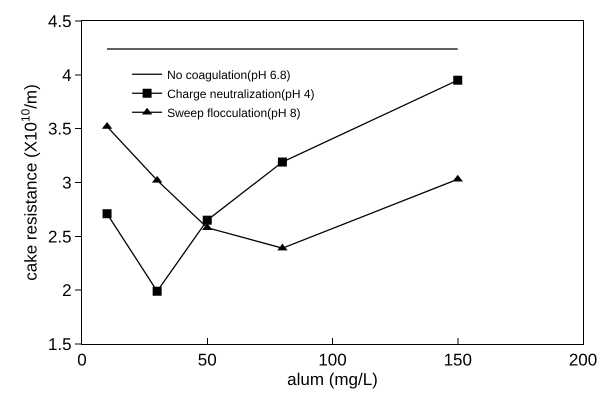 This screenshot has height=402, width=609. Describe the element at coordinates (332, 379) in the screenshot. I see `x-axis-title: alum (mg/L)` at that location.